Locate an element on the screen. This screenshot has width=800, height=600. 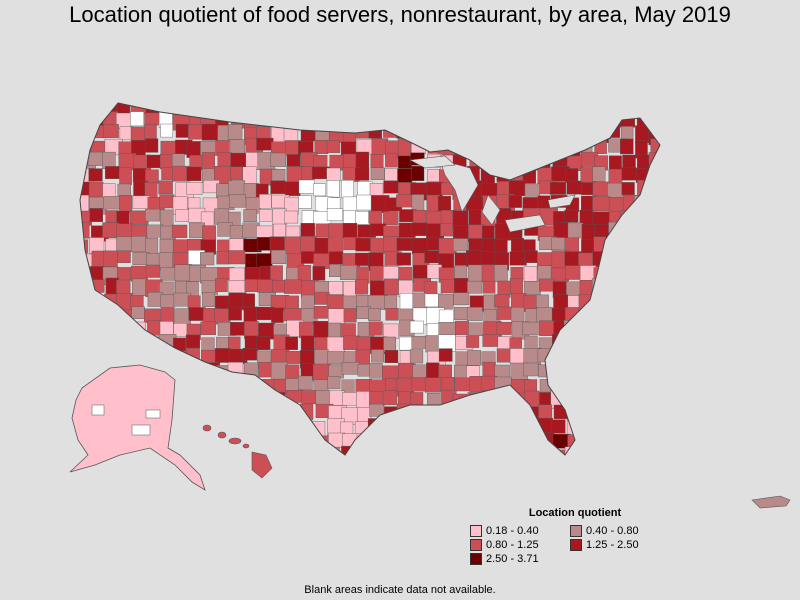
legend-title: Location quotient is located at coordinates (575, 513).